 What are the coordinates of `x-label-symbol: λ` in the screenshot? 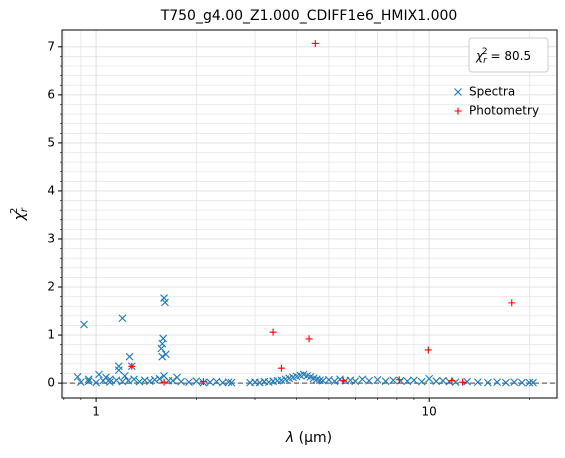 It's located at (289, 438).